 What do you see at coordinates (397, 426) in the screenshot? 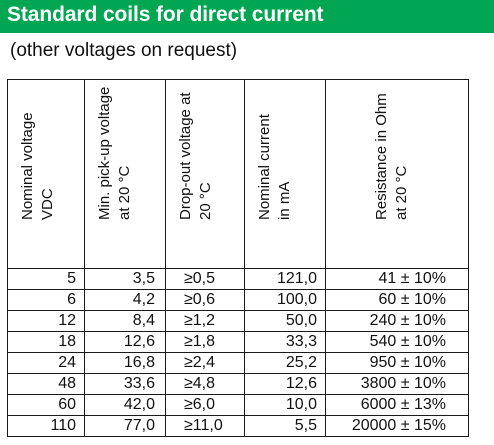
I see `cell-resistance: 20000 ± 15%` at bounding box center [397, 426].